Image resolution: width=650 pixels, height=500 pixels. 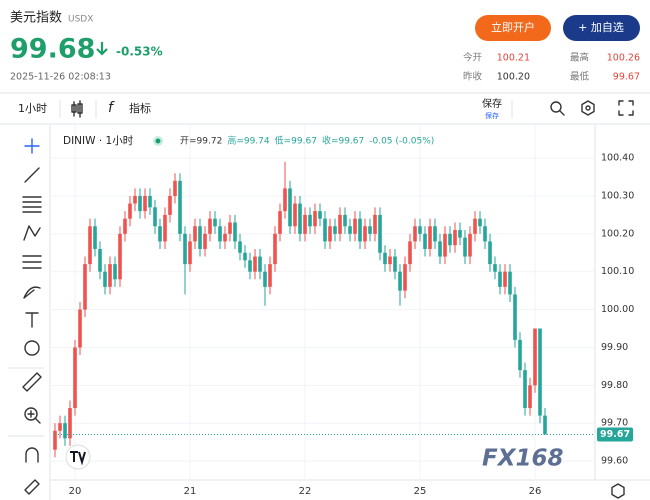 I want to click on emoji-tool, so click(x=32, y=348).